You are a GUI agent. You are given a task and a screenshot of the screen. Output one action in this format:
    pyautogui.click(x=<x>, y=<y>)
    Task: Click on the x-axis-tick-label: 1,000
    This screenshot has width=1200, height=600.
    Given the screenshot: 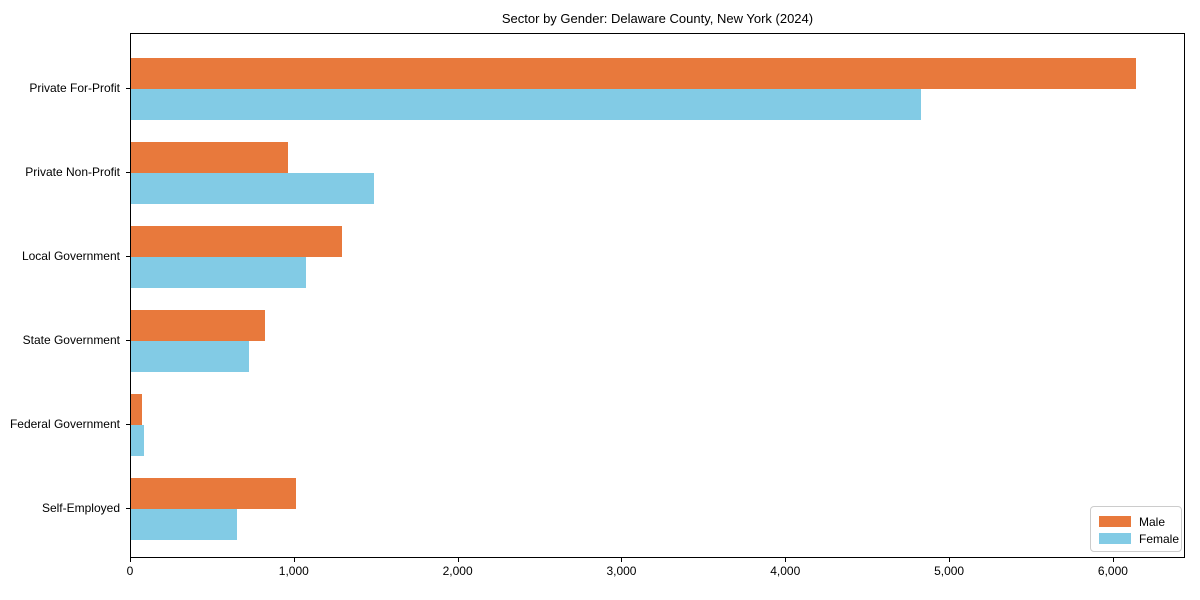 What is the action you would take?
    pyautogui.click(x=293, y=571)
    